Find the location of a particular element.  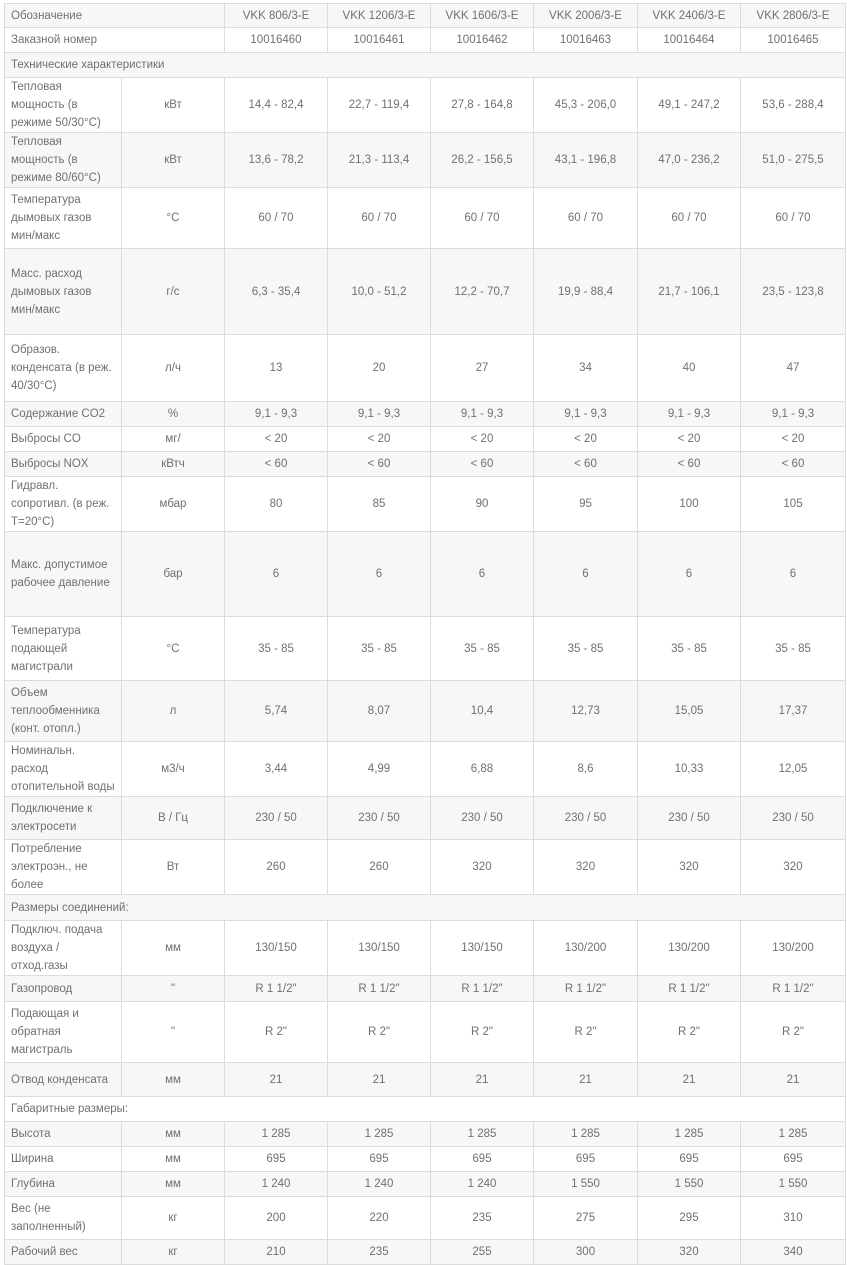

value-cell: 3,44 is located at coordinates (276, 769).